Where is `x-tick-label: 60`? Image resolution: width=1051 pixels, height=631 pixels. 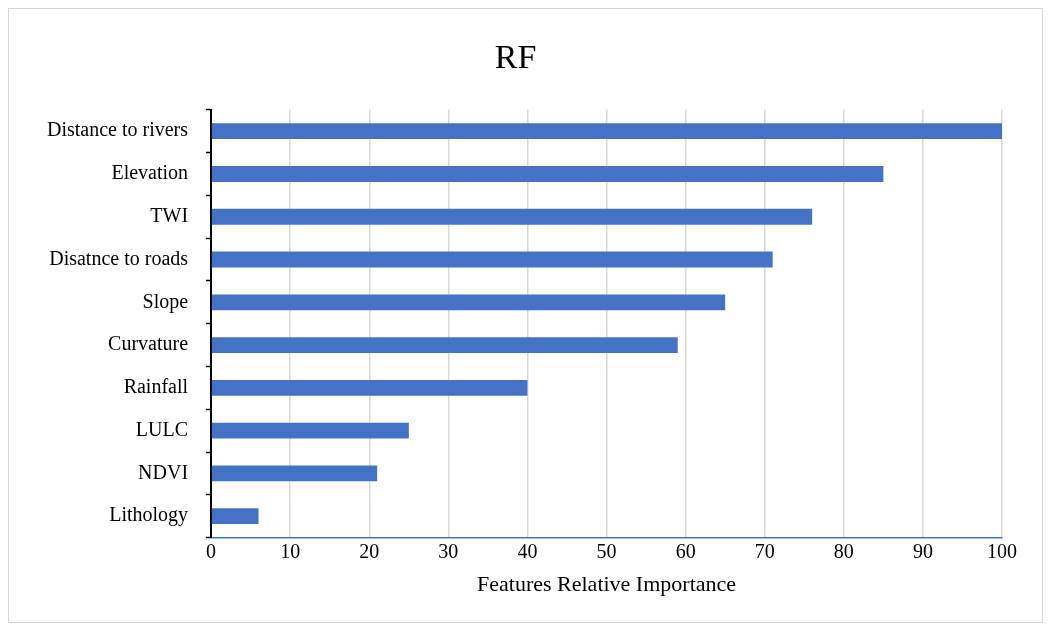
x-tick-label: 60 is located at coordinates (685, 550).